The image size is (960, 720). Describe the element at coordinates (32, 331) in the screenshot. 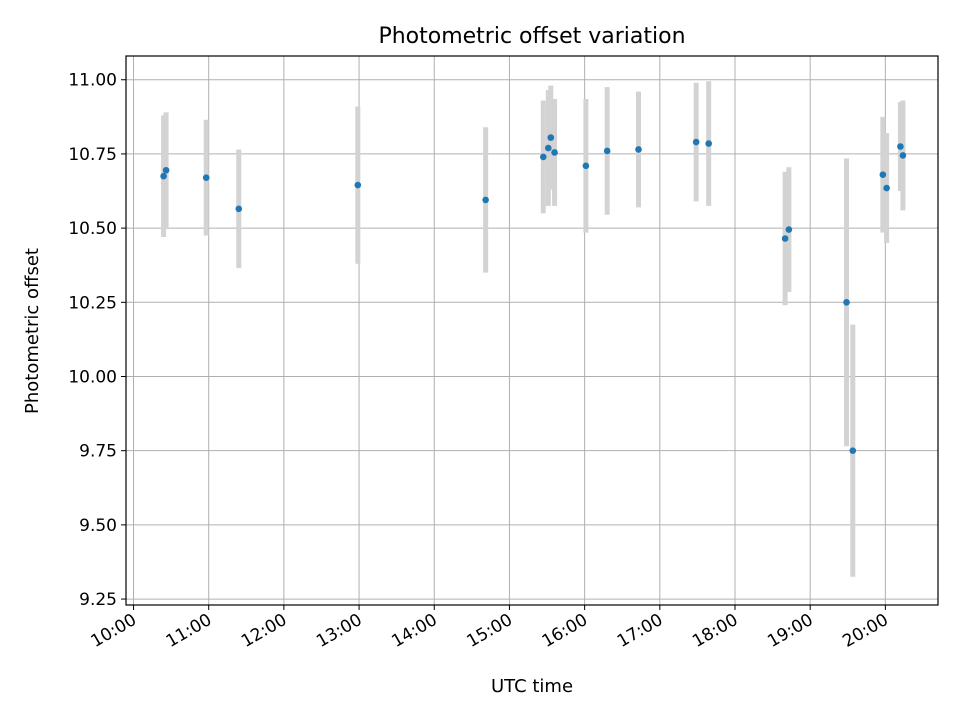

I see `y-axis-label: Photometric offset` at that location.